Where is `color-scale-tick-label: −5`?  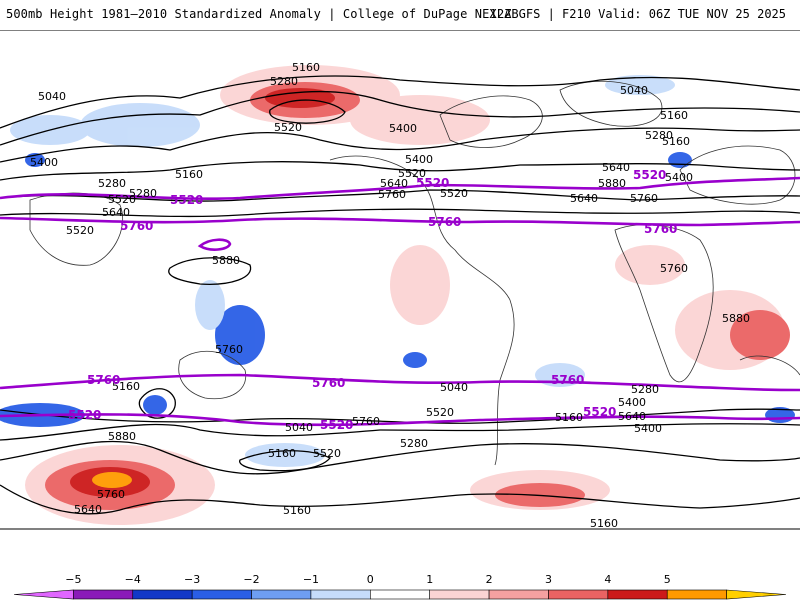 color-scale-tick-label: −5 is located at coordinates (73, 579).